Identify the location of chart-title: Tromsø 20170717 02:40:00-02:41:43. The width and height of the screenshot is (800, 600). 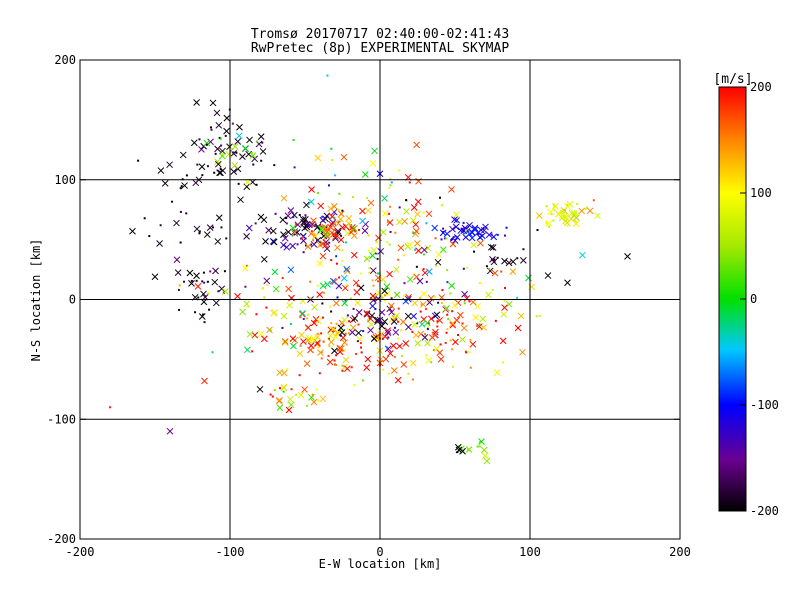
(380, 34).